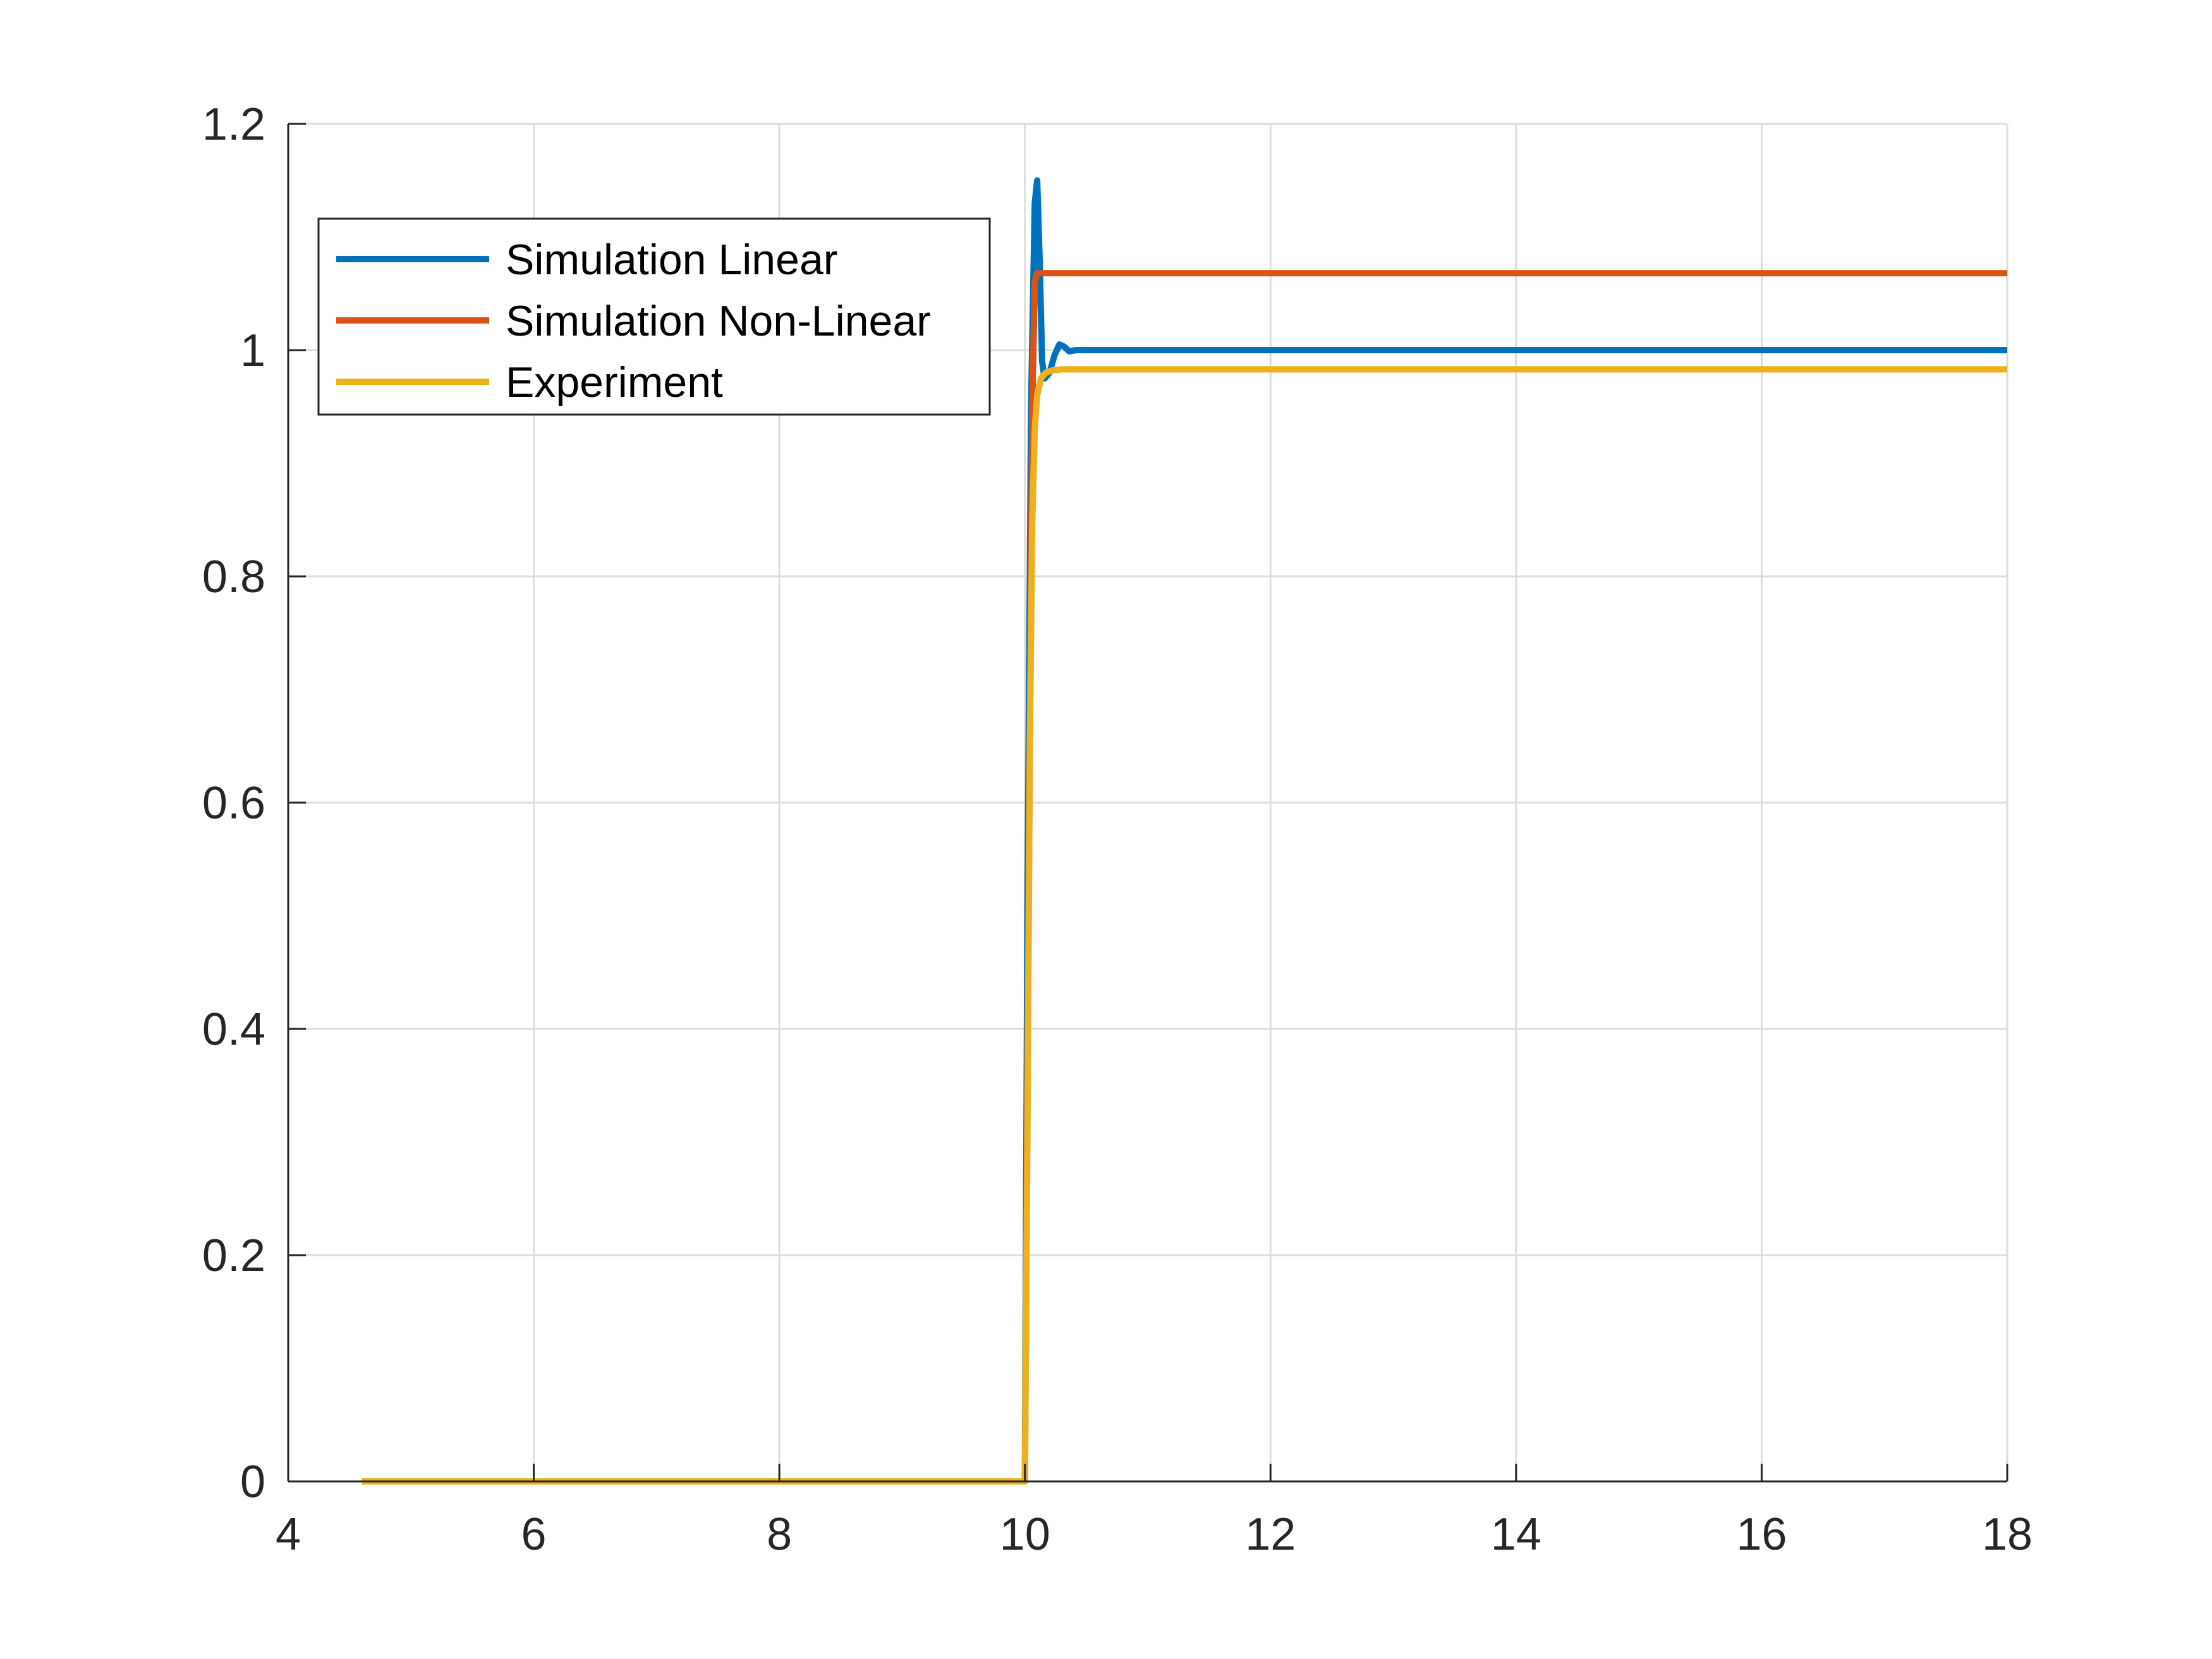 The width and height of the screenshot is (2212, 1659). I want to click on x-tick-label: 18, so click(2007, 1534).